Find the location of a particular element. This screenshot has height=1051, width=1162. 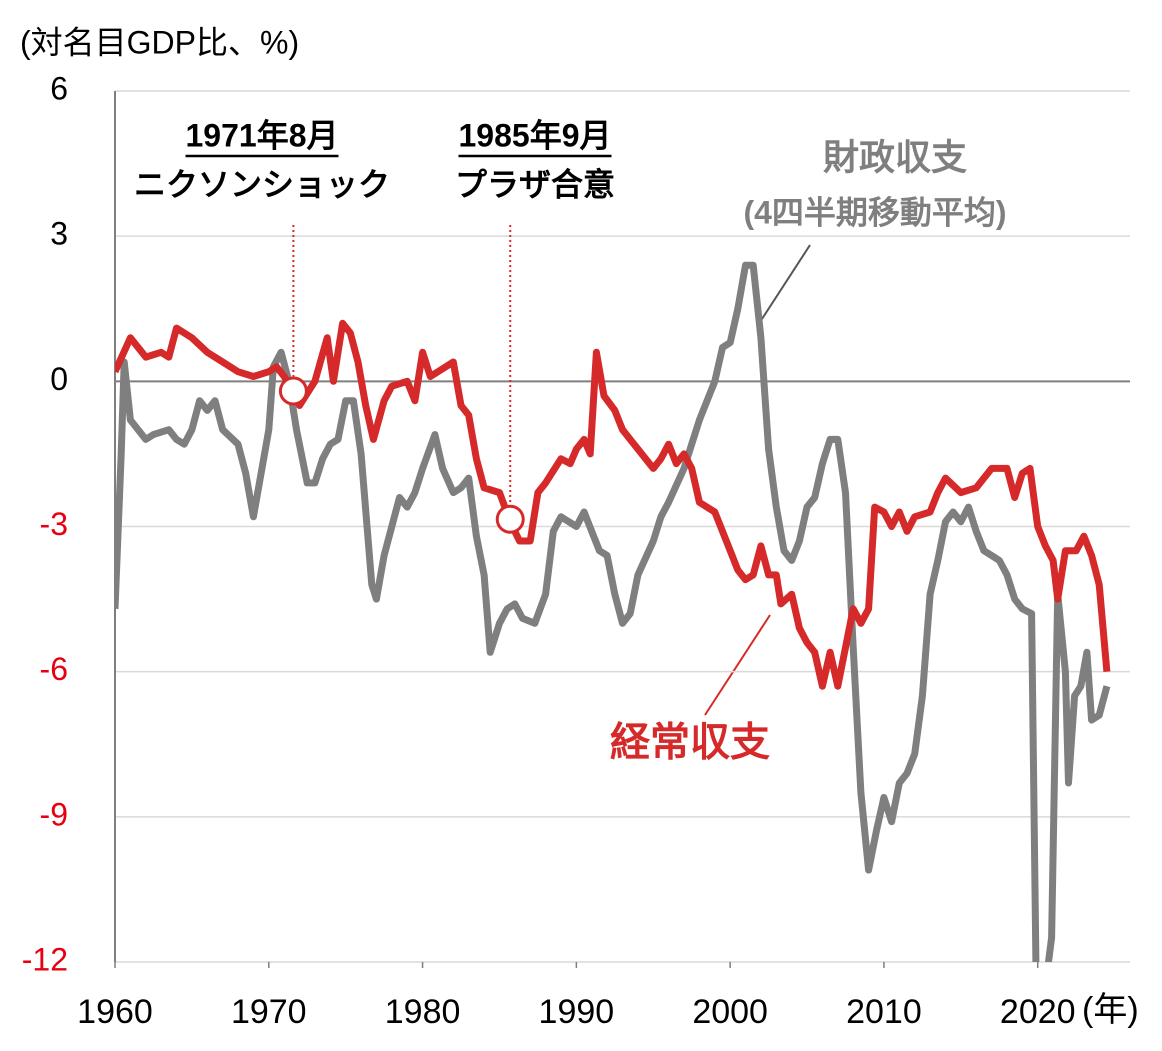

y-tick-label: -3 is located at coordinates (54, 524).